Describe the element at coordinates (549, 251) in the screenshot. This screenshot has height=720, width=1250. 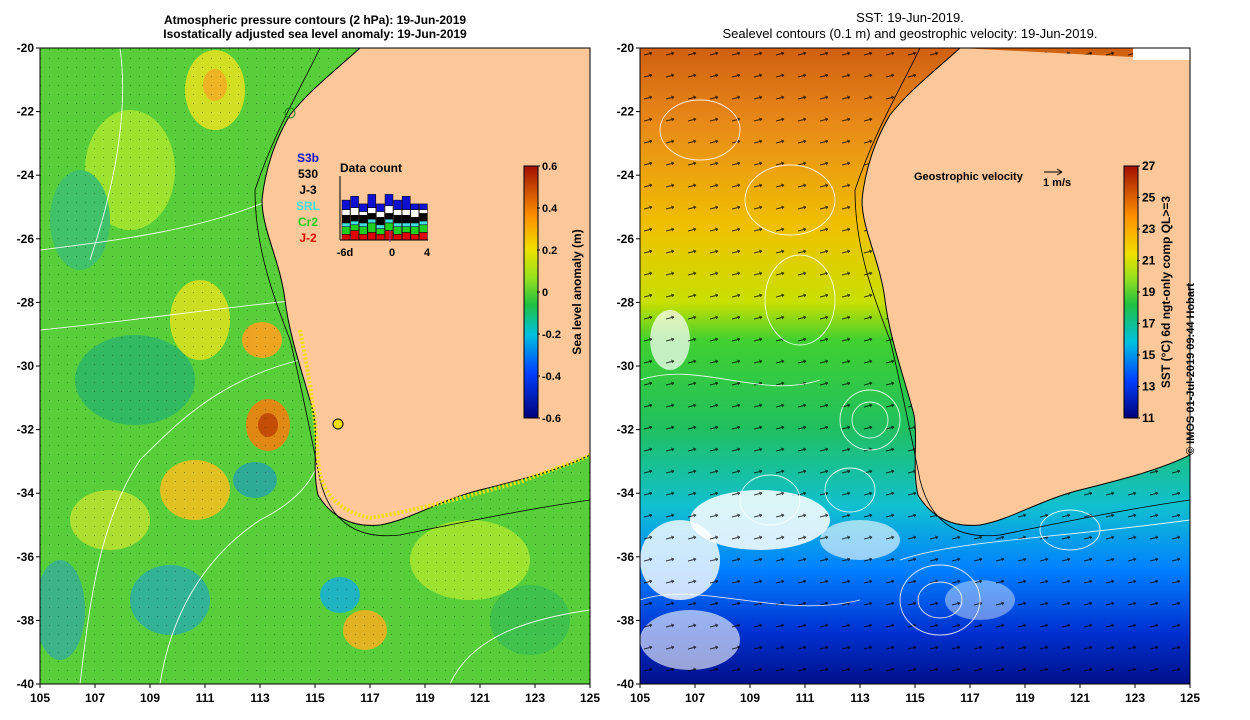
I see `colorbar-tick-label: 0.2` at that location.